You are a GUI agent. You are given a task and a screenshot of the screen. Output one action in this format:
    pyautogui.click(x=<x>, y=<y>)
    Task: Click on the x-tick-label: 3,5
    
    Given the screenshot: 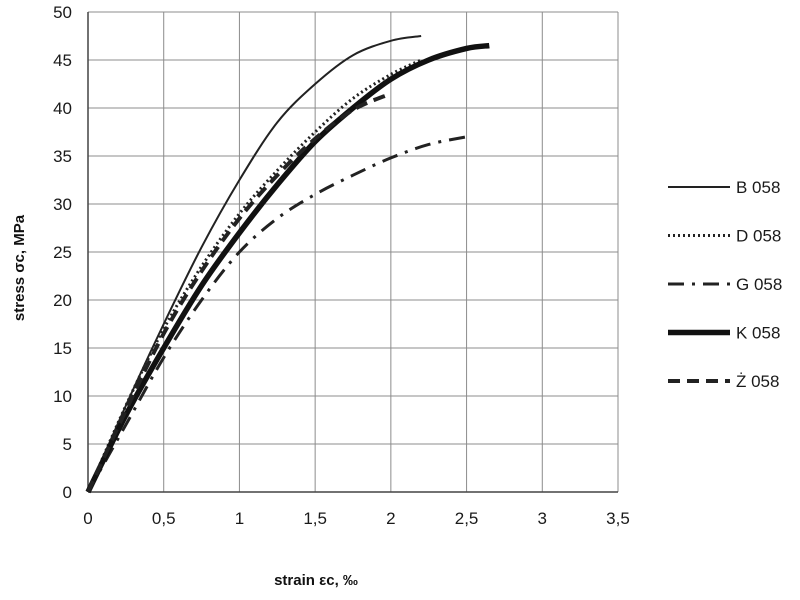 What is the action you would take?
    pyautogui.click(x=618, y=518)
    